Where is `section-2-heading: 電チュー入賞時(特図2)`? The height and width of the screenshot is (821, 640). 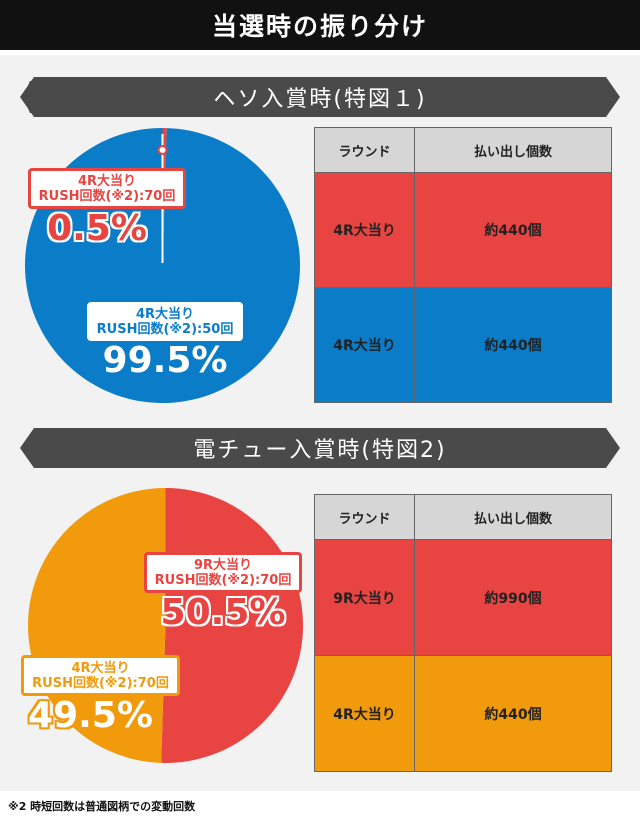
section-2-heading: 電チュー入賞時(特図2) is located at coordinates (320, 450).